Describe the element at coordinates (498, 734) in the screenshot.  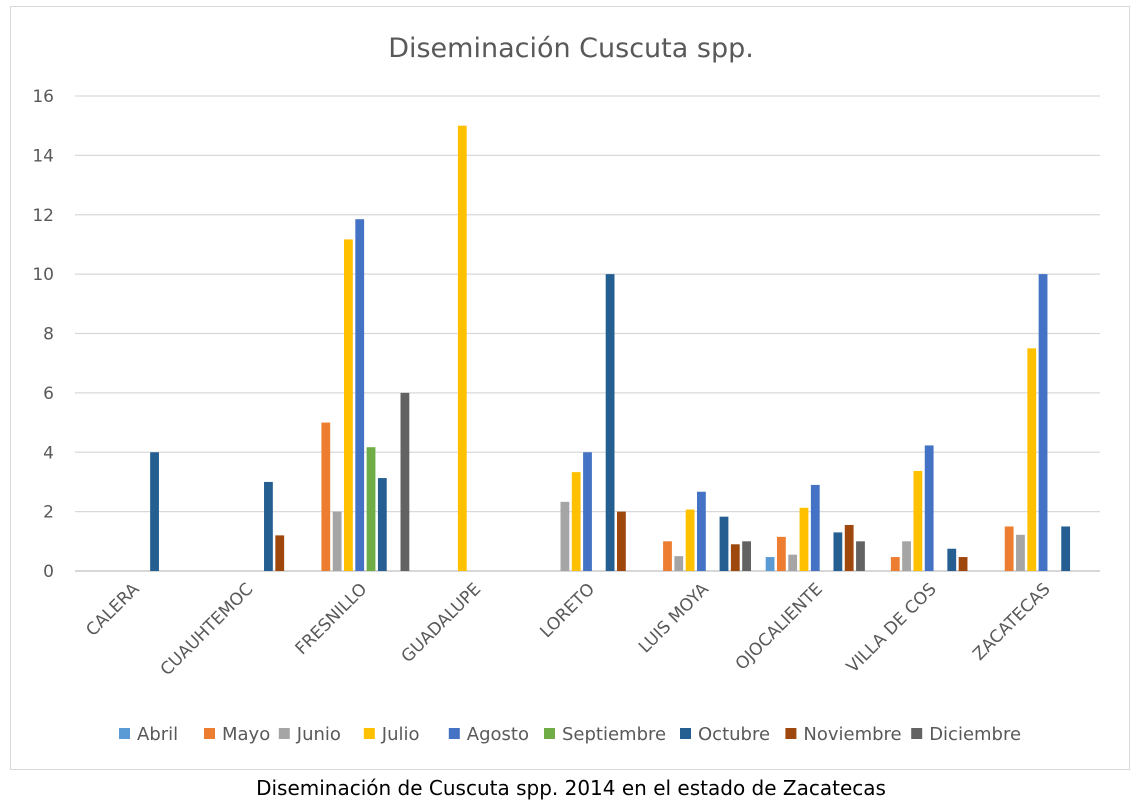
I see `legend-label: Agosto` at that location.